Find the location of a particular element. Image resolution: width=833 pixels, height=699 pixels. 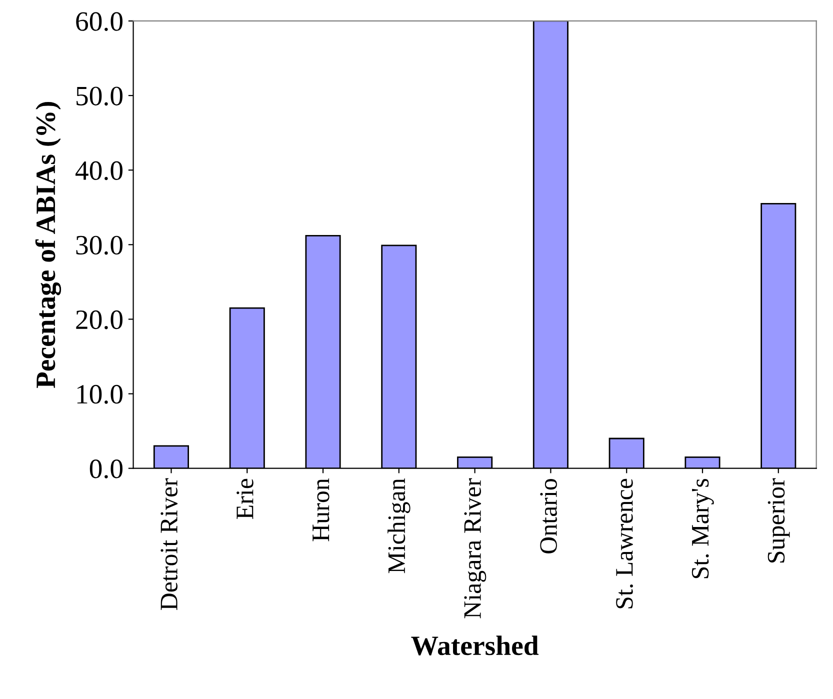

y-tick-label: 40.0 is located at coordinates (98, 170).